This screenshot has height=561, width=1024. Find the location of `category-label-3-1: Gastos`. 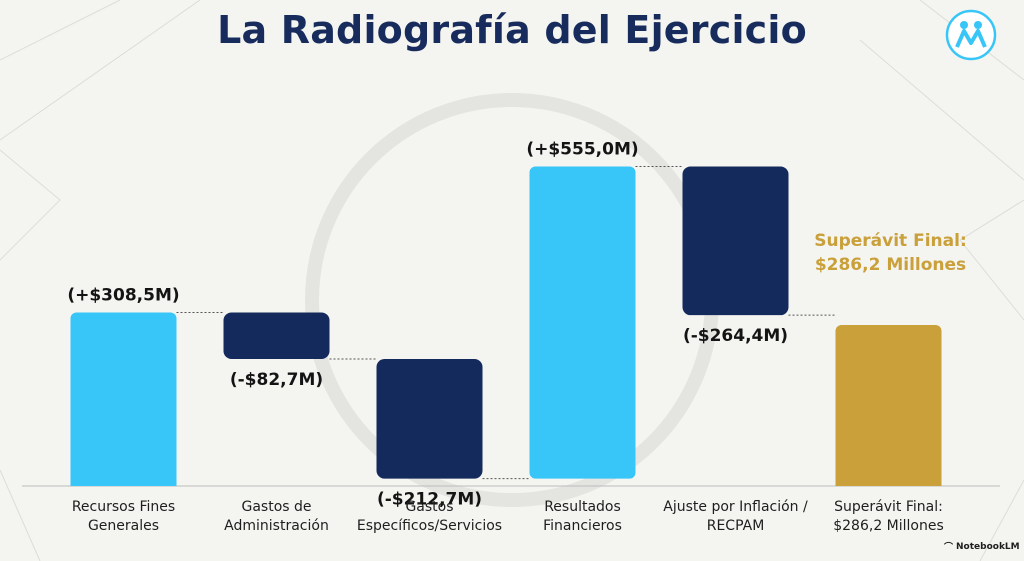

category-label-3-1: Gastos is located at coordinates (429, 507).